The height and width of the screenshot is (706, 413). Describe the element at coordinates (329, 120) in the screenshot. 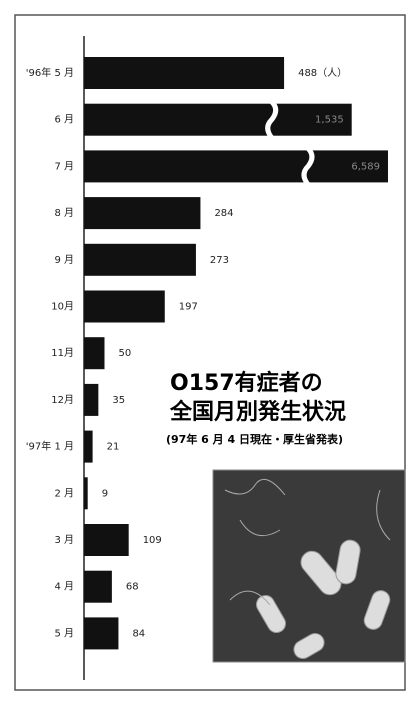

I see `value-label: 1,535` at that location.